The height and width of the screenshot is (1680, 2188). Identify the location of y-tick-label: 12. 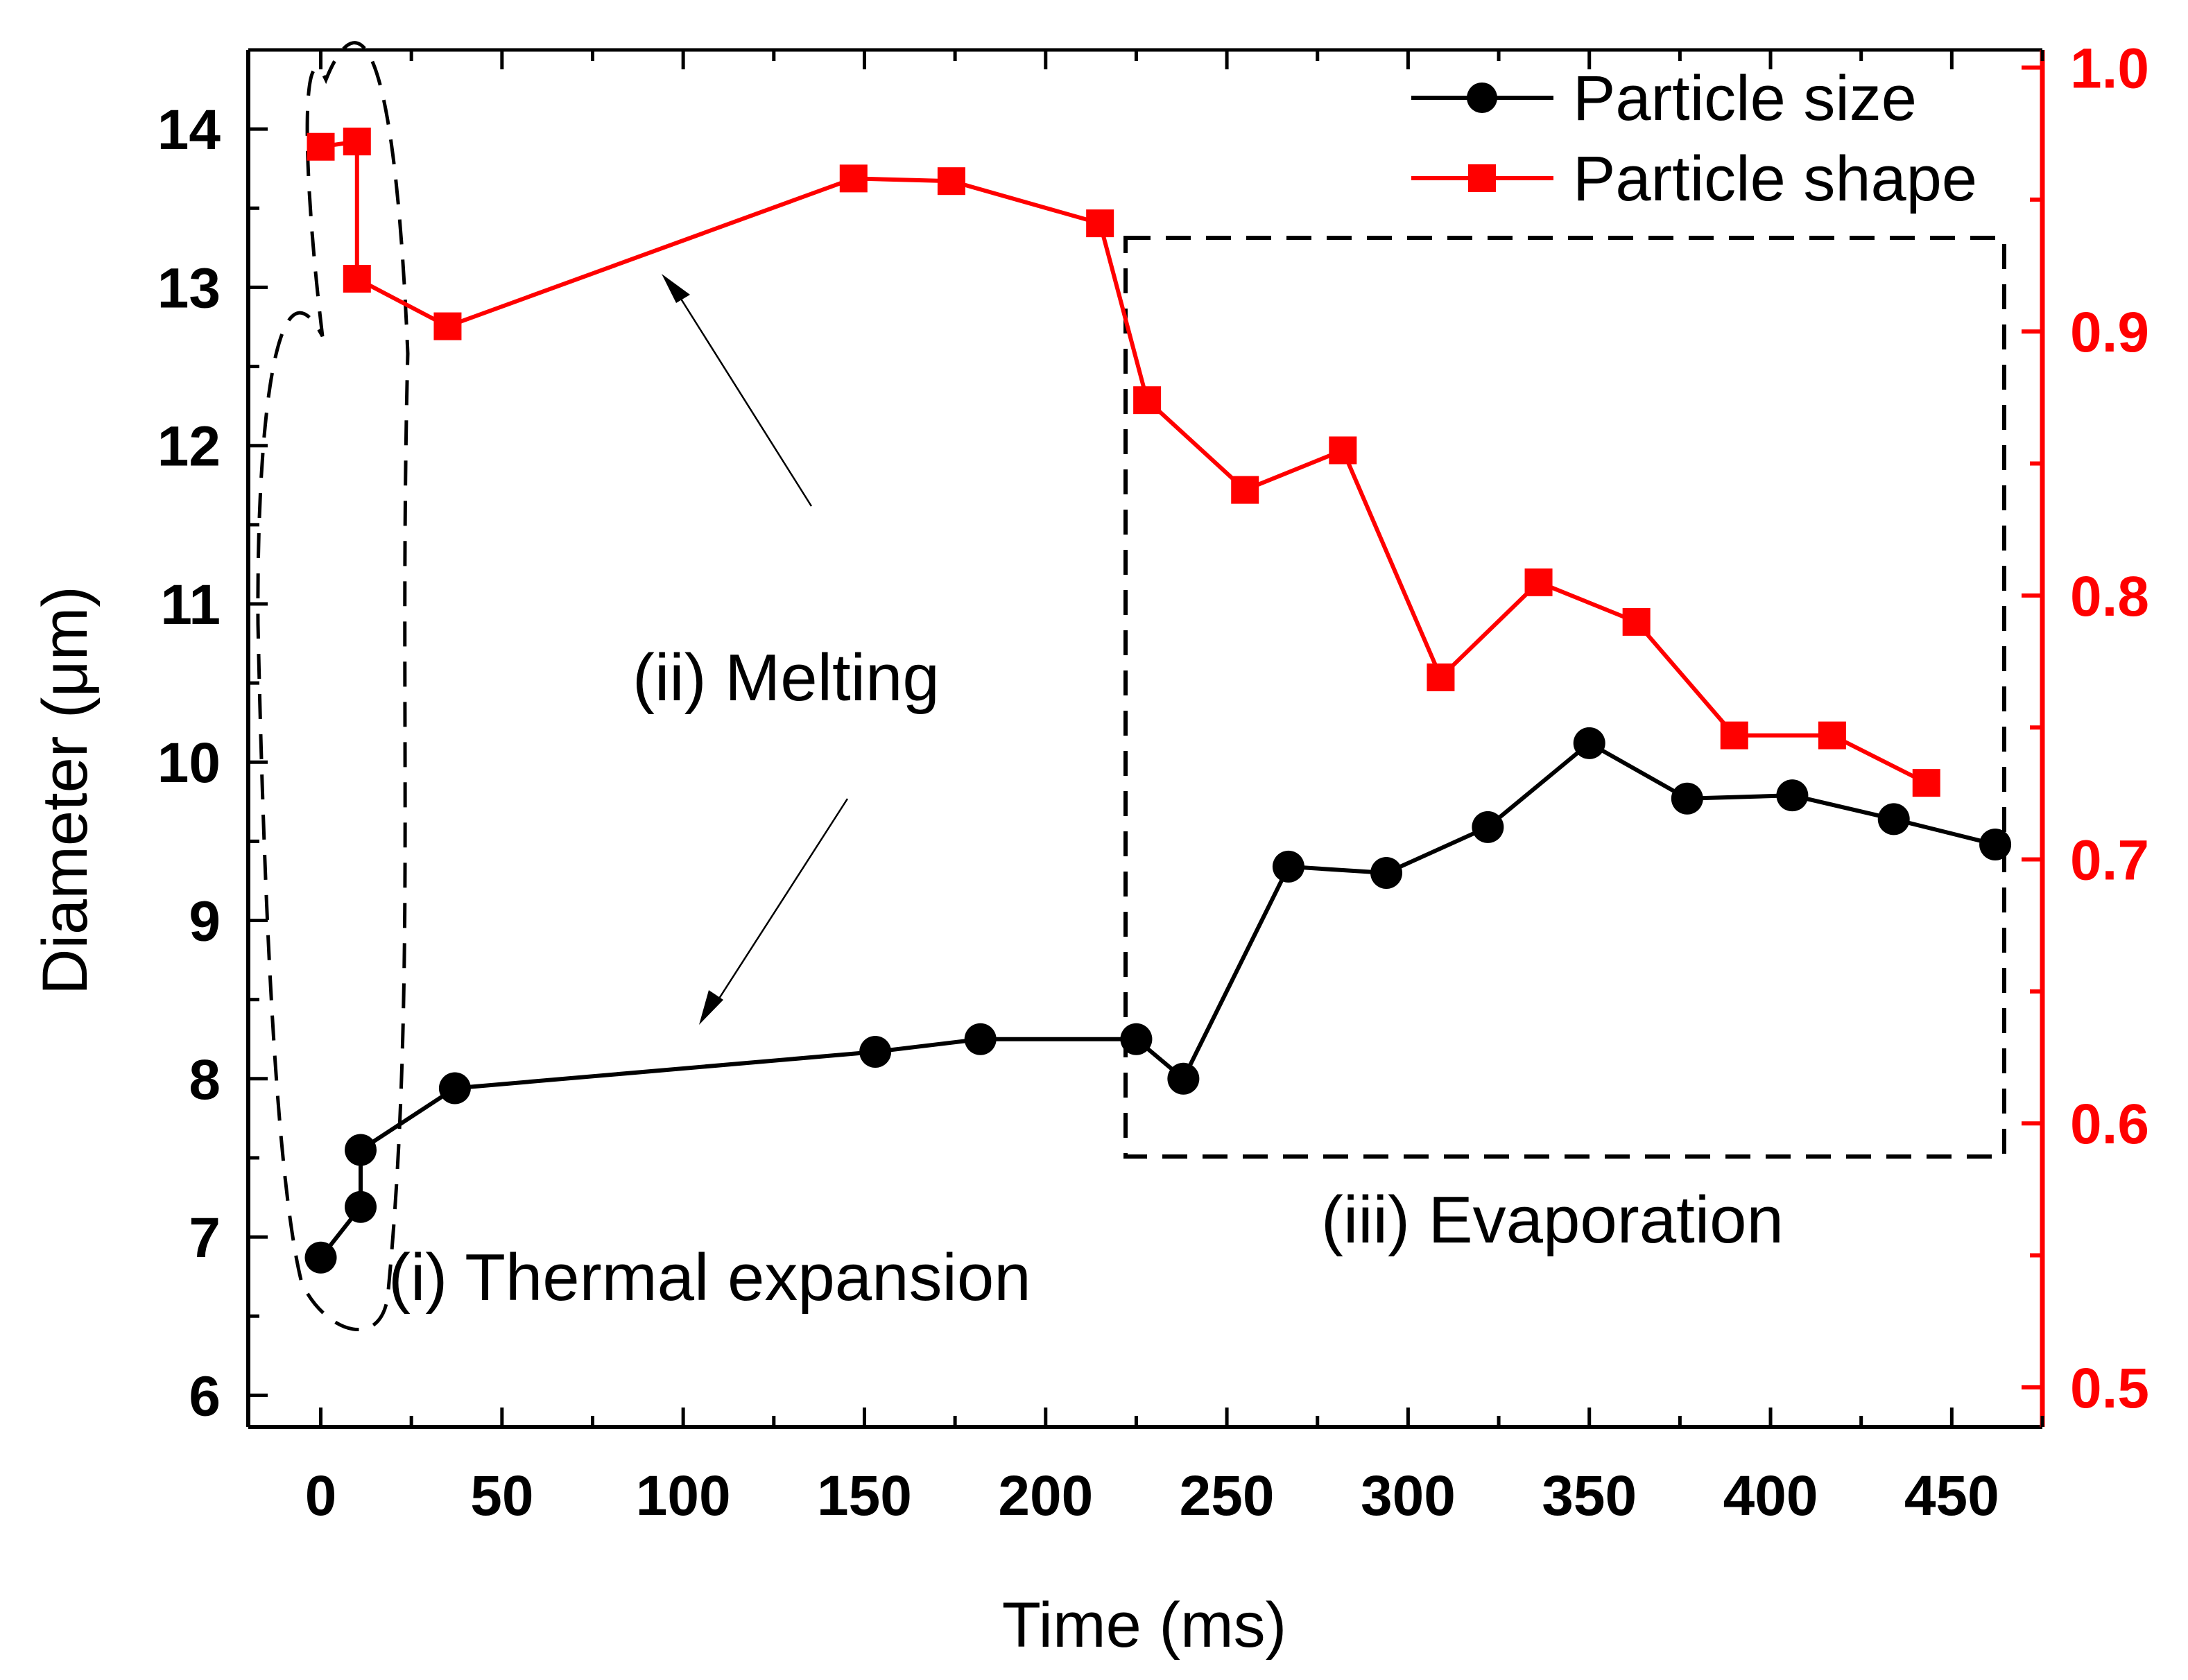
(189, 446).